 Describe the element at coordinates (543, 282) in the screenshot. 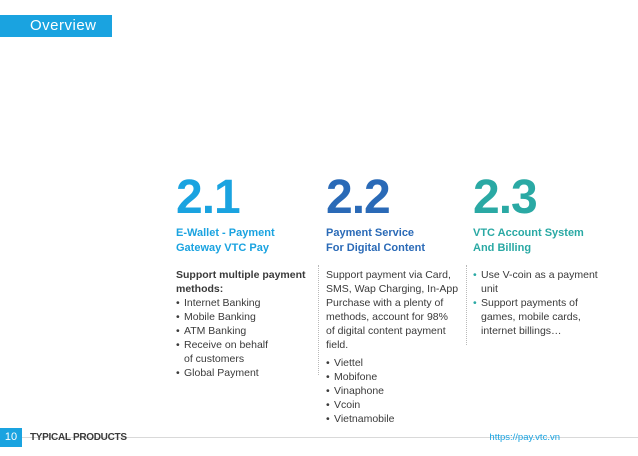

I see `list-item: Use V-coin as a payment unit` at that location.